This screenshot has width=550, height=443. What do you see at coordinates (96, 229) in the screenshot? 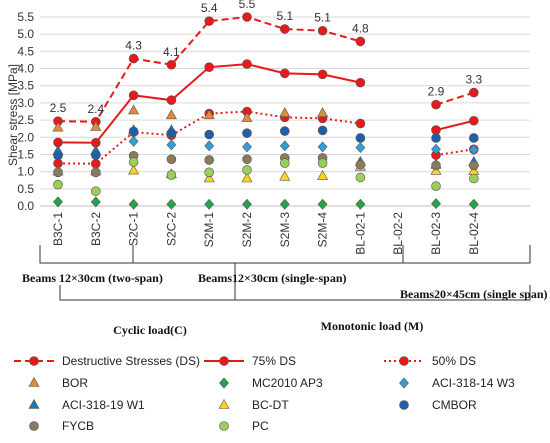
I see `x-tick-label: B3C-2` at bounding box center [96, 229].